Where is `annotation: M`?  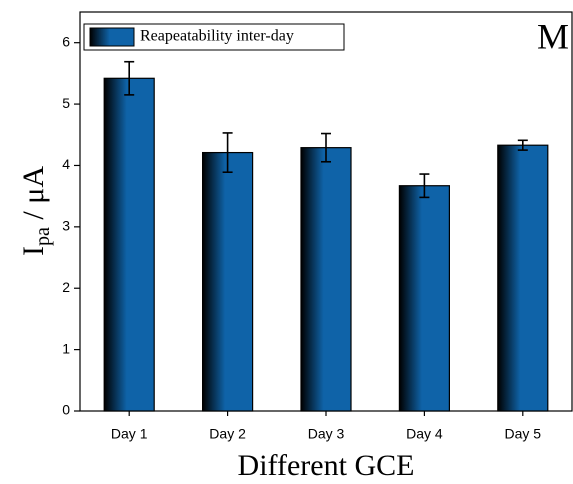 annotation: M is located at coordinates (553, 36).